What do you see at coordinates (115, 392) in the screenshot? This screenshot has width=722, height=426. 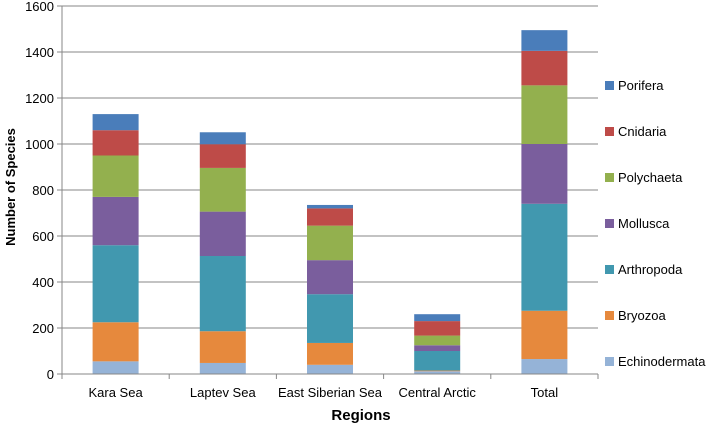 I see `x-tick-label: Kara Sea` at bounding box center [115, 392].